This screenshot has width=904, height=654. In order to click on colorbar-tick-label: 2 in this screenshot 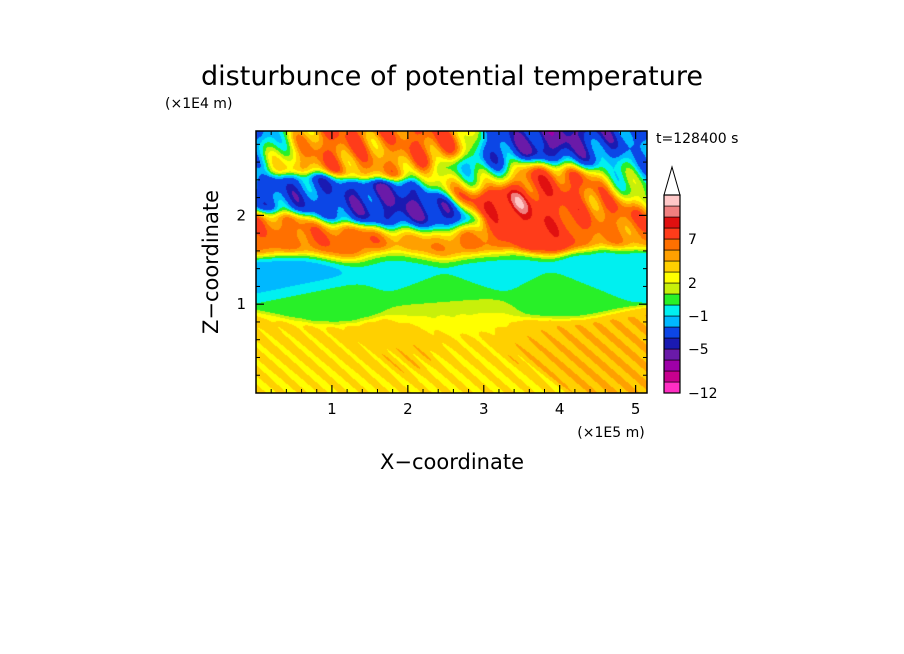, I will do `click(692, 284)`.